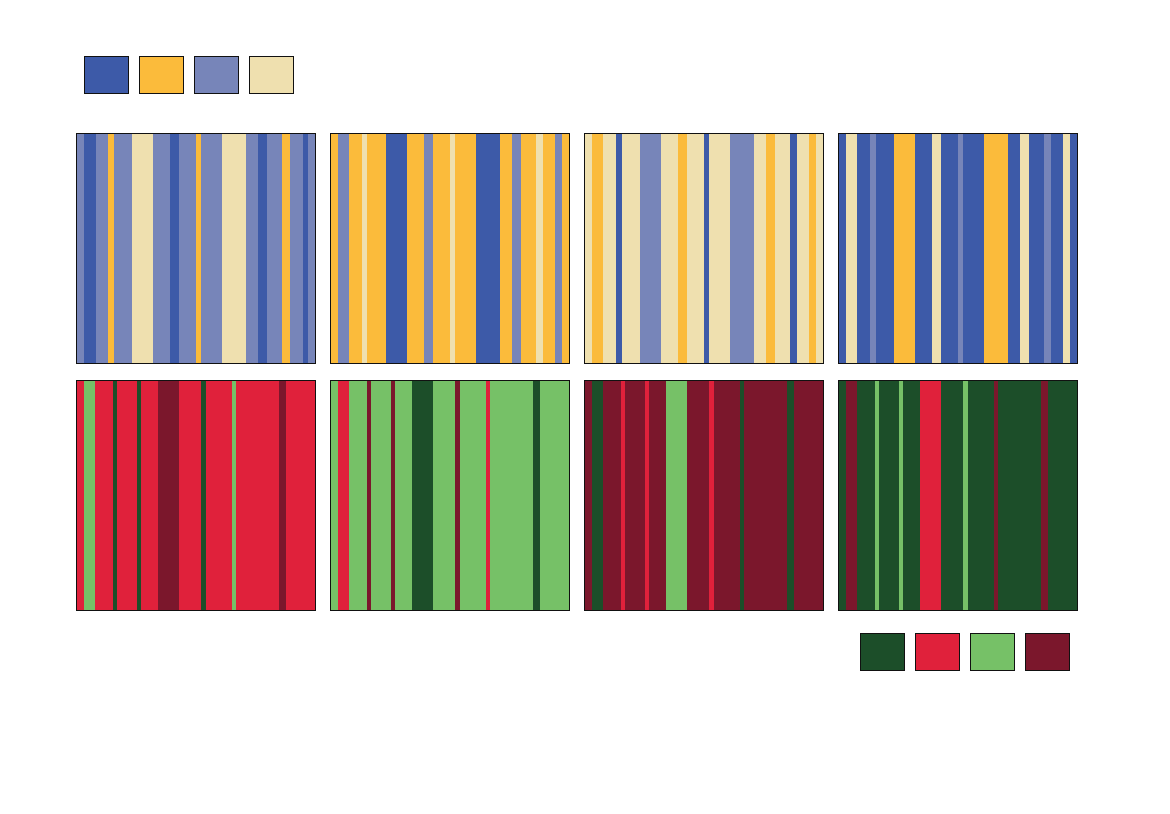  I want to click on swatch-cream, so click(271, 75).